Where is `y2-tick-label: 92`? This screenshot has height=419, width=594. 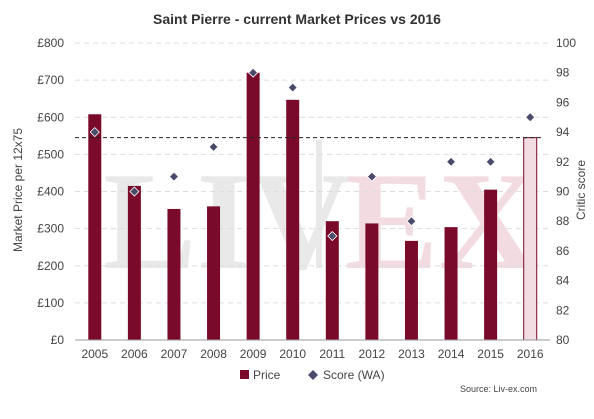 y2-tick-label: 92 is located at coordinates (563, 162).